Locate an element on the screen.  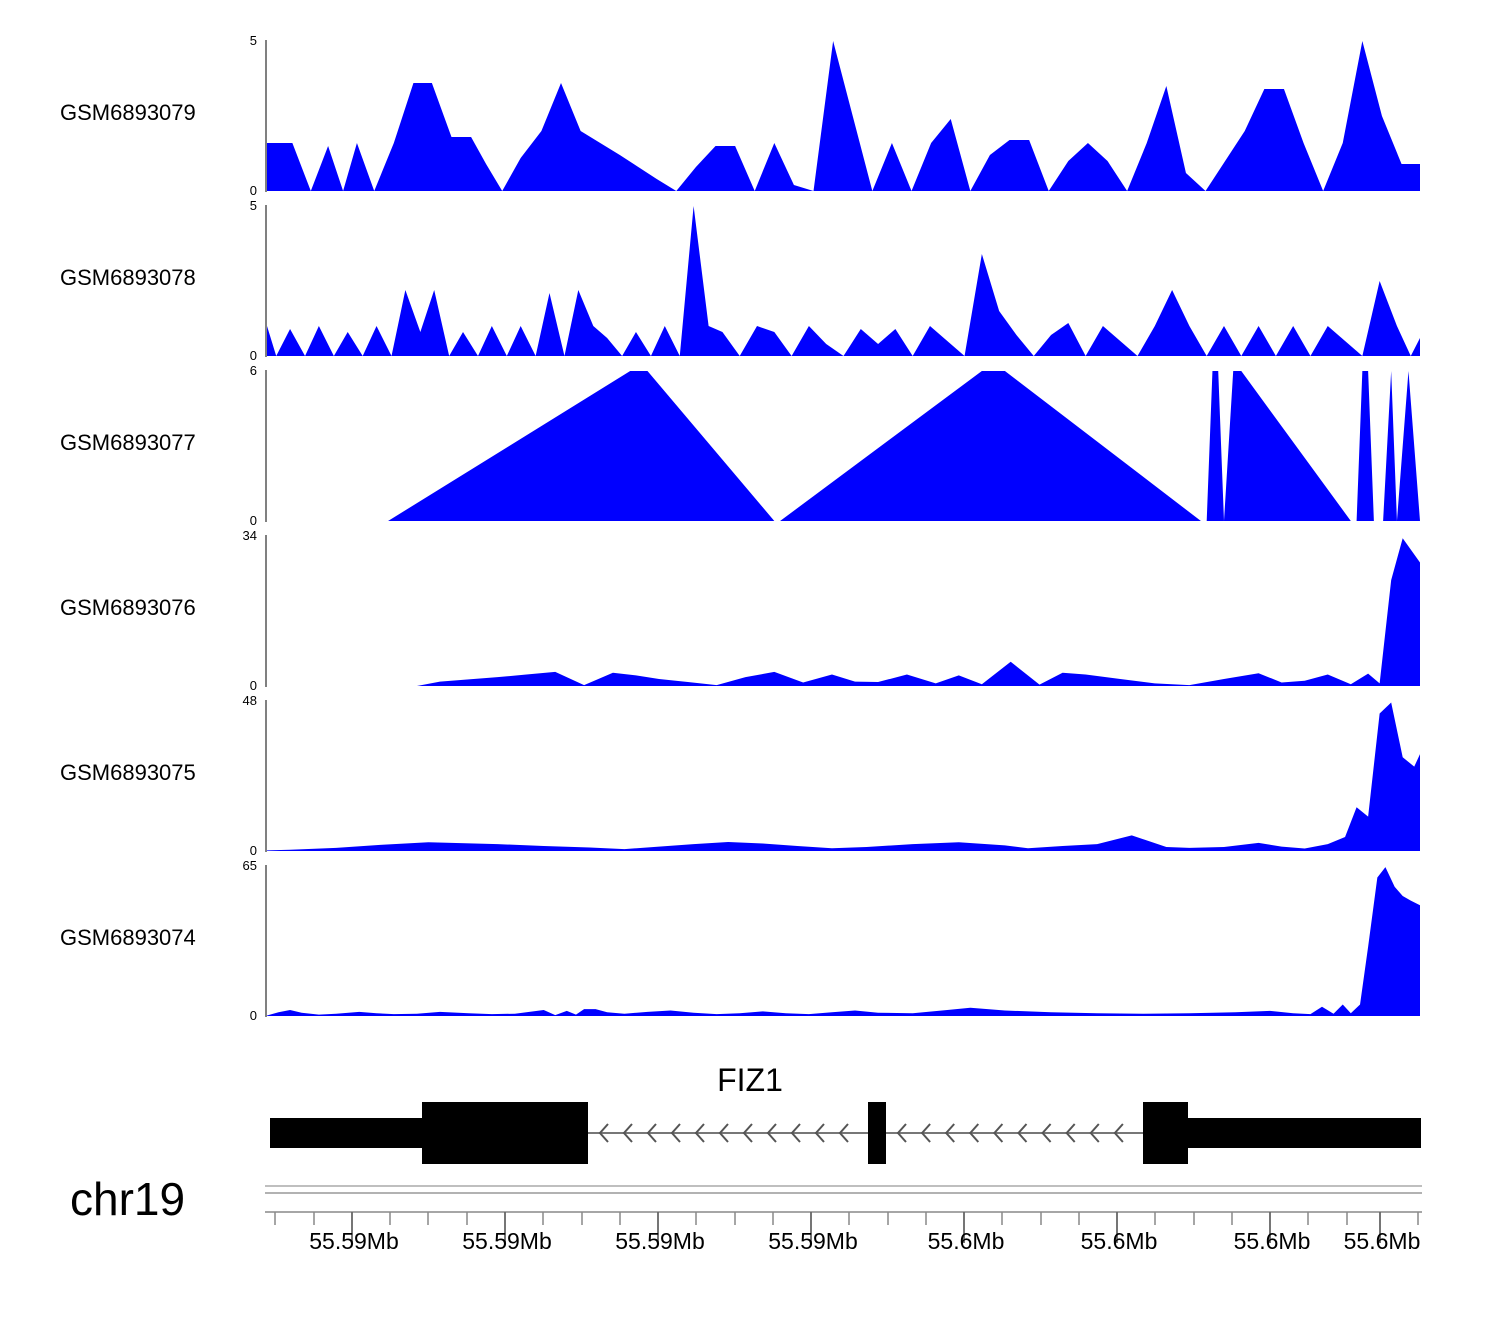
coverage-track: GSM6893079 5 0 is located at coordinates (750, 115).